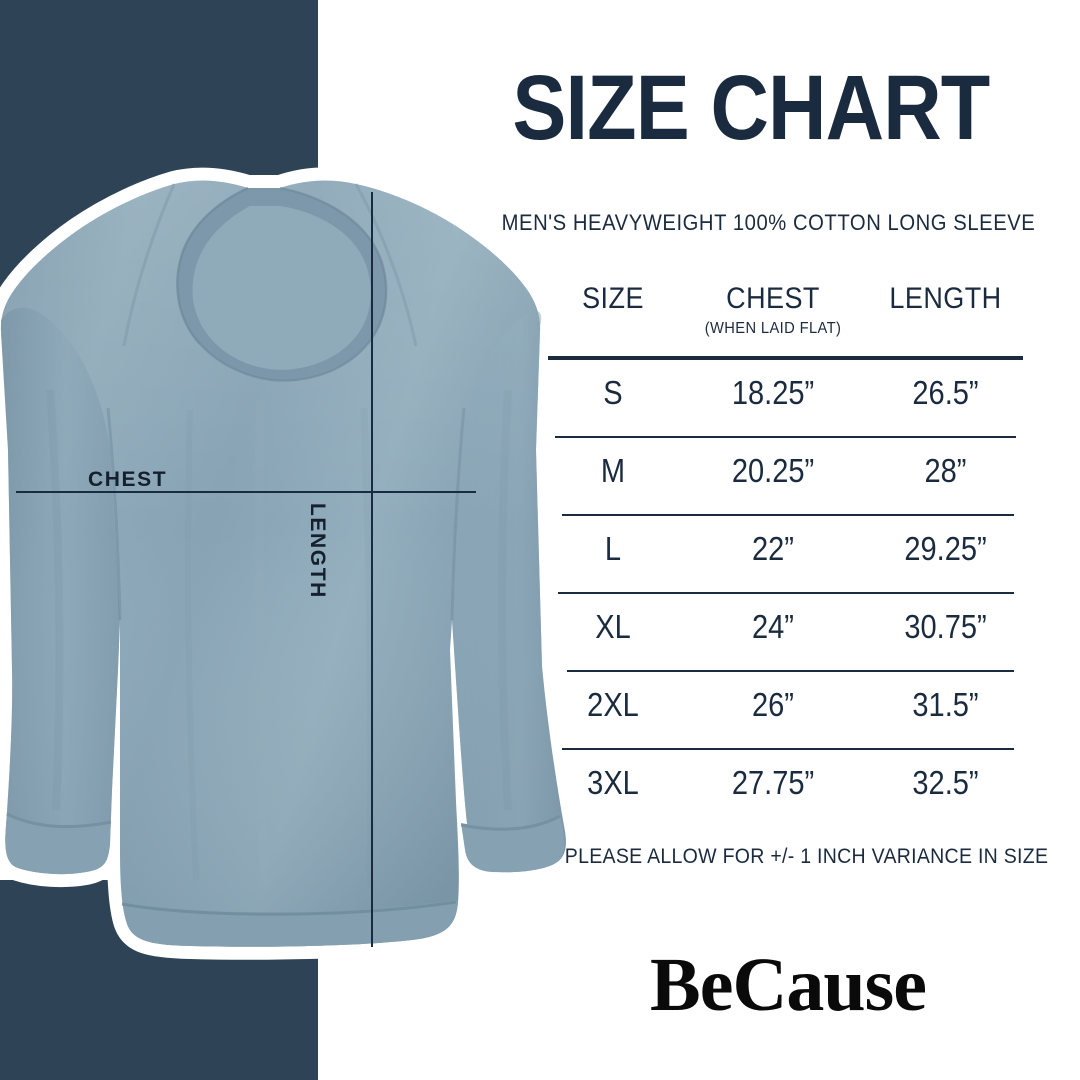 The image size is (1080, 1080). What do you see at coordinates (751, 108) in the screenshot?
I see `page-title: SIZE CHART` at bounding box center [751, 108].